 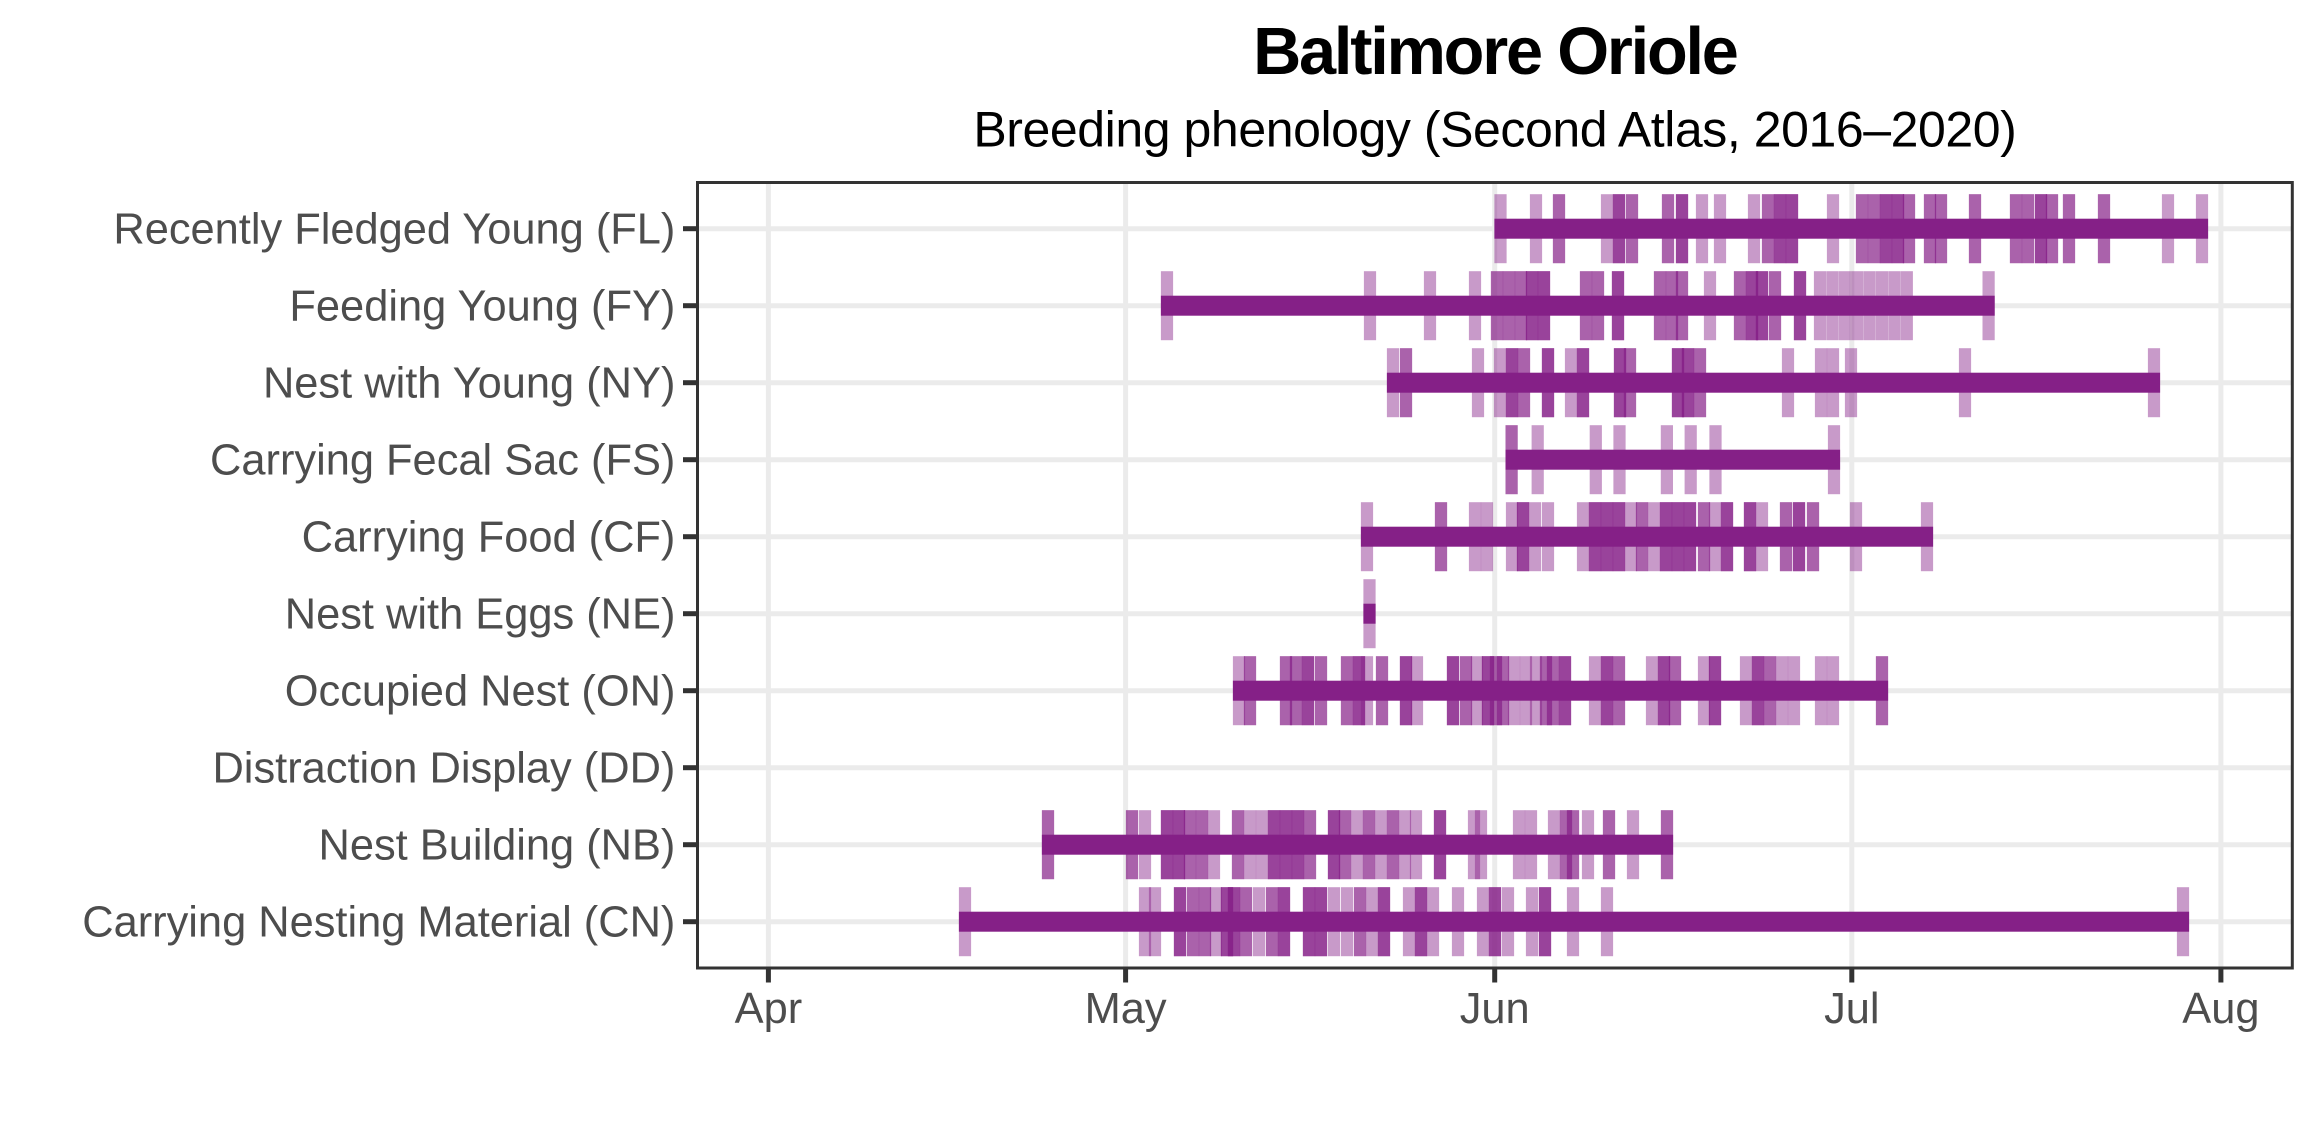 I want to click on svg-text: Apr, so click(x=769, y=1009).